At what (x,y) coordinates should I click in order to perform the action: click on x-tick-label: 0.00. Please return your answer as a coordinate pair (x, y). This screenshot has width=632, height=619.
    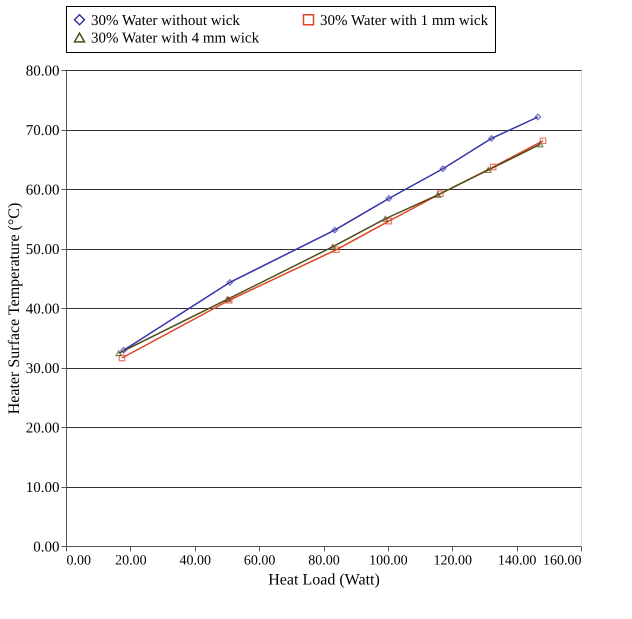
    Looking at the image, I should click on (78, 561).